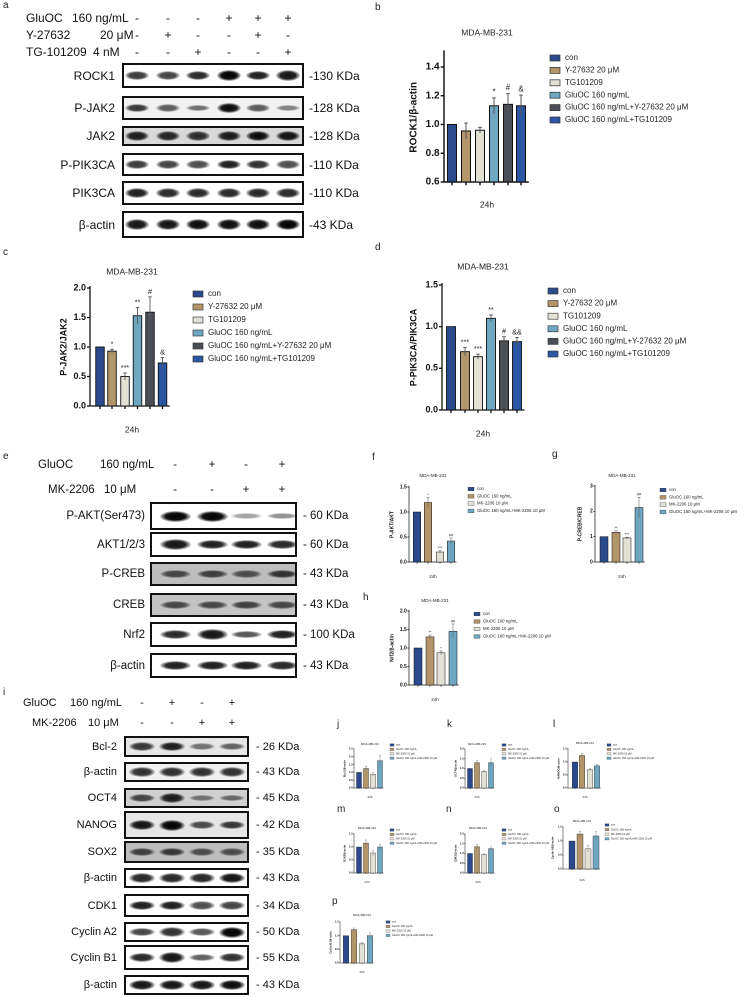 The height and width of the screenshot is (997, 744). I want to click on significance-marker: &, so click(162, 352).